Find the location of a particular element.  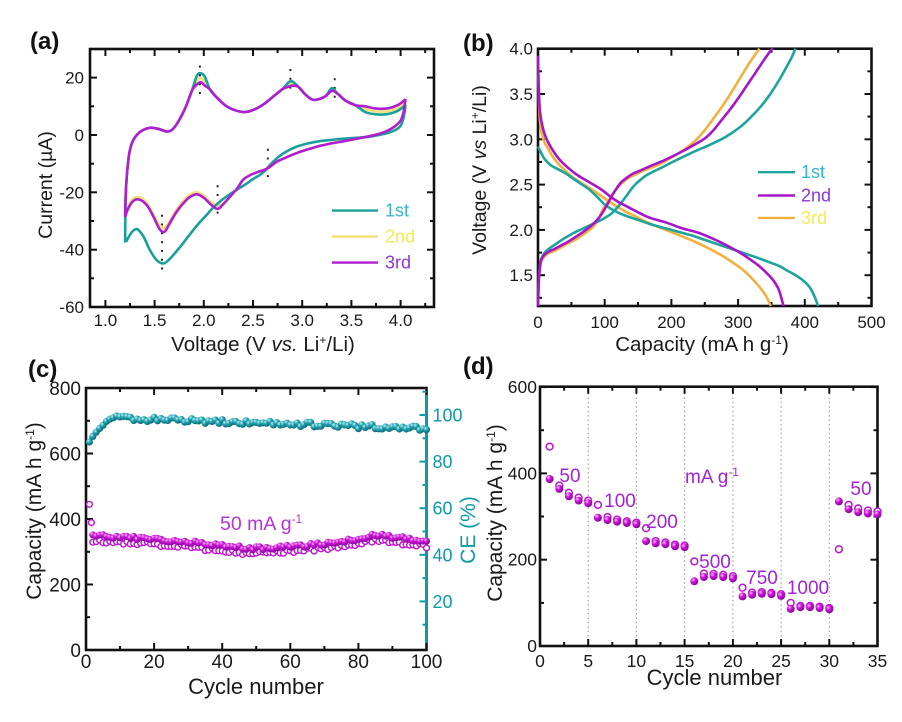

svg-text: -60 is located at coordinates (71, 307).